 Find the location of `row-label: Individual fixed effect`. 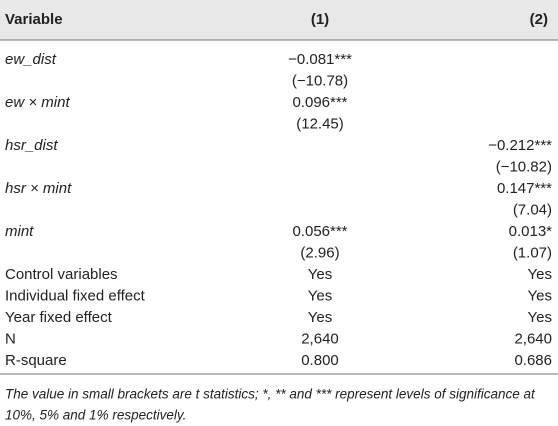

row-label: Individual fixed effect is located at coordinates (75, 295).